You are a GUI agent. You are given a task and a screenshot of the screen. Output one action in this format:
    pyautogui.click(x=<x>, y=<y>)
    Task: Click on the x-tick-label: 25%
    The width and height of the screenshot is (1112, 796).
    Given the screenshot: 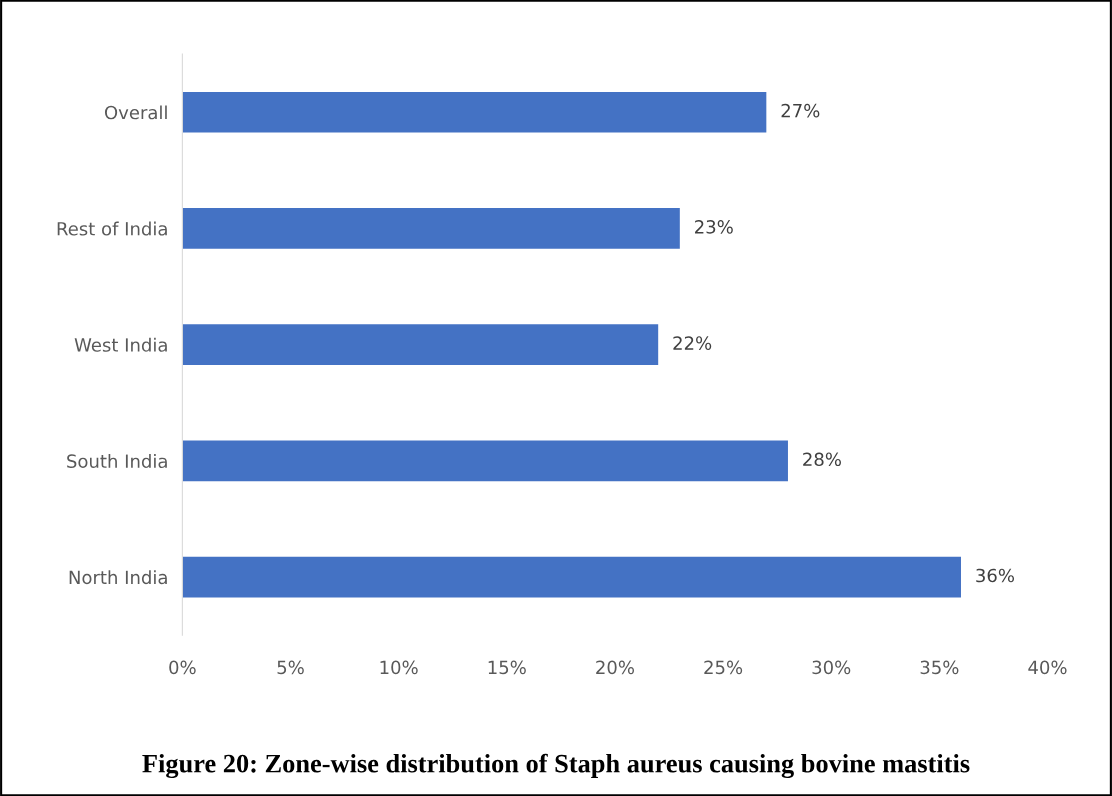 What is the action you would take?
    pyautogui.click(x=723, y=667)
    